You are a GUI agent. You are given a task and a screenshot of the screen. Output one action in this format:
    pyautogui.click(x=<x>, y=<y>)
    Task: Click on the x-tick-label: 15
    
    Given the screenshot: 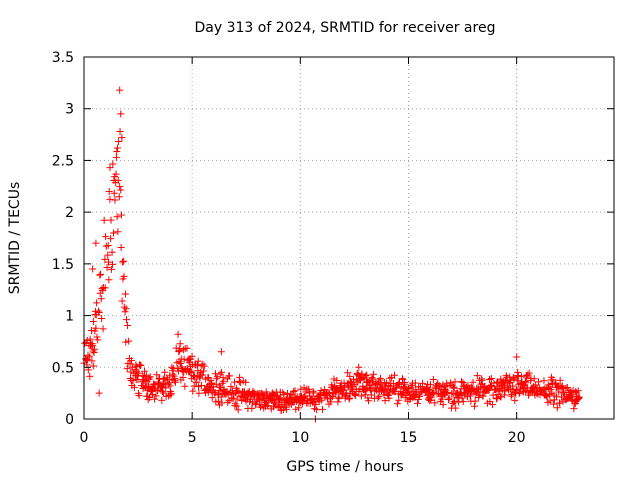 What is the action you would take?
    pyautogui.click(x=409, y=438)
    